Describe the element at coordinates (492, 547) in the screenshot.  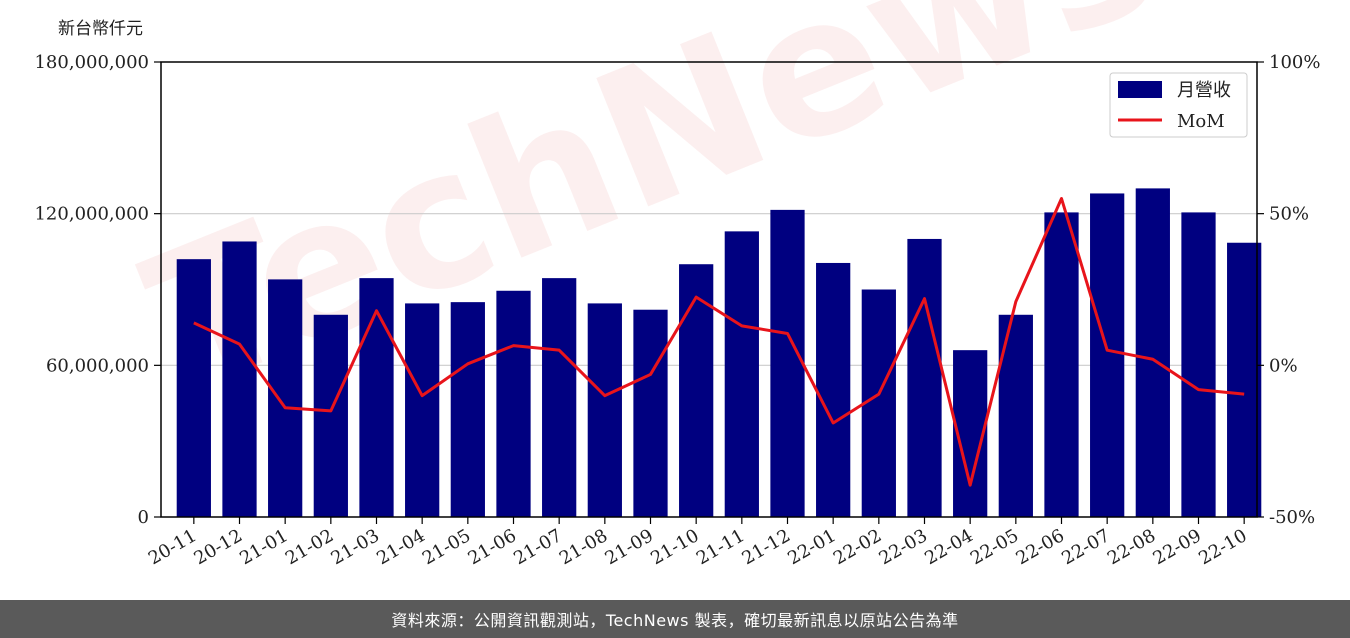
I see `x-tick-label: 21-06` at that location.